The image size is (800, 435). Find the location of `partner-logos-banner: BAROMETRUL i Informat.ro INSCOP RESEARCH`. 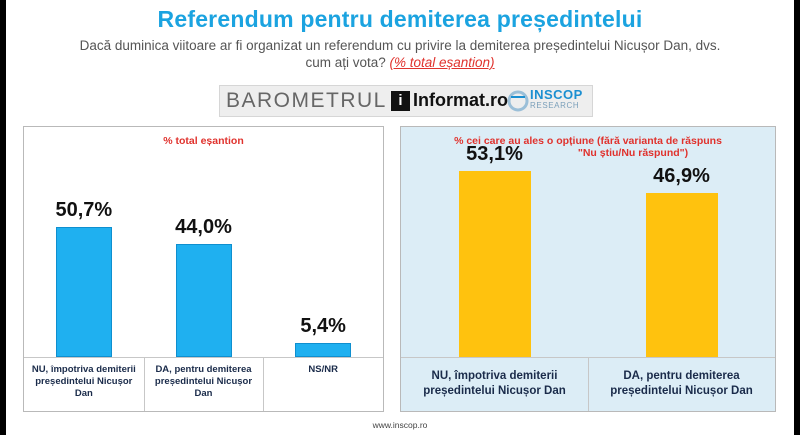

partner-logos-banner: BAROMETRUL i Informat.ro INSCOP RESEARCH is located at coordinates (406, 101).